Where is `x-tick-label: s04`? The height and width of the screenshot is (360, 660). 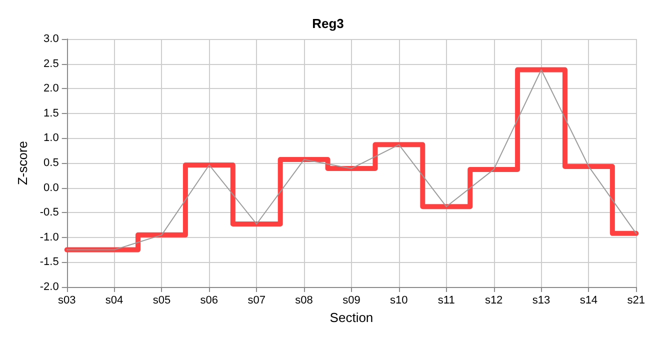
x-tick-label: s04 is located at coordinates (114, 300).